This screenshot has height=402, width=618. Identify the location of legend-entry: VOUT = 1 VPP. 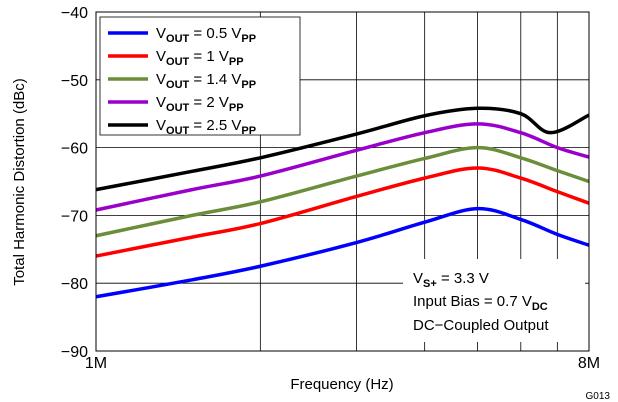
(200, 58).